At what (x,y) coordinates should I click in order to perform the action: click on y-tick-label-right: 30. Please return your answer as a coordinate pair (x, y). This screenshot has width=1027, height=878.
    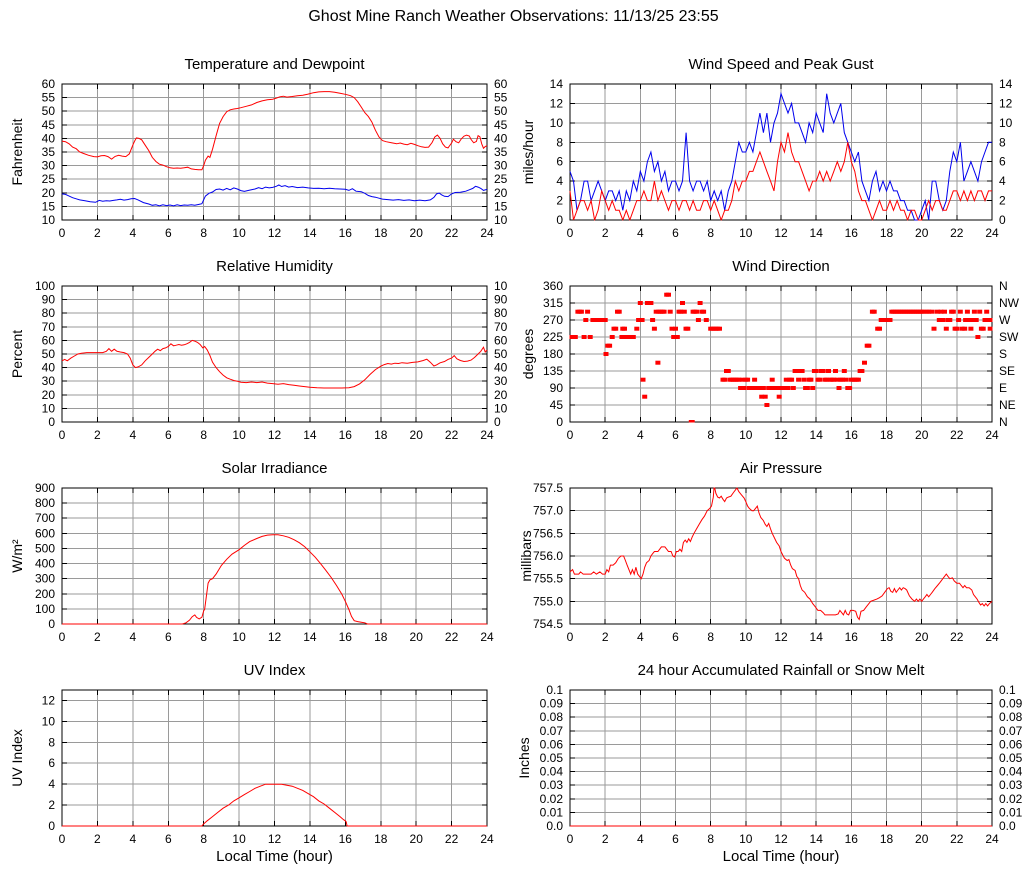
    Looking at the image, I should click on (500, 381).